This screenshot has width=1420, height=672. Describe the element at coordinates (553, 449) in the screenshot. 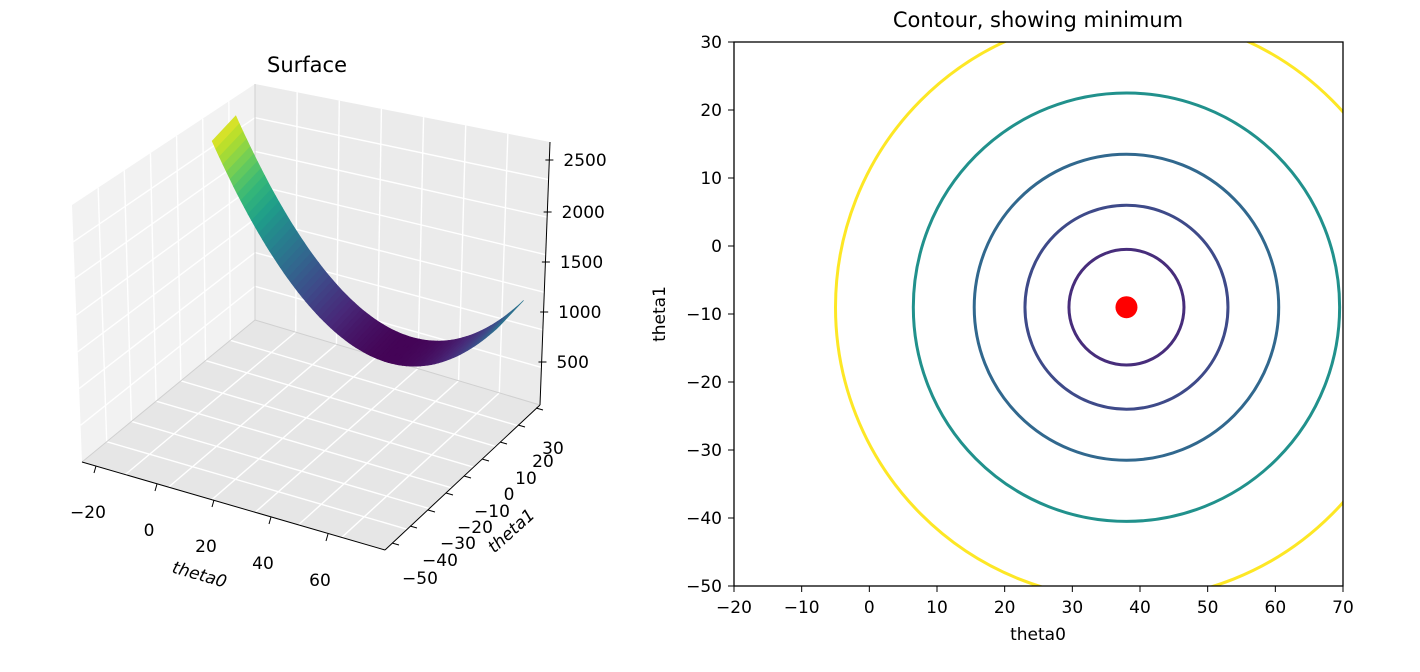

I see `surface-y-tick-label: 30` at that location.